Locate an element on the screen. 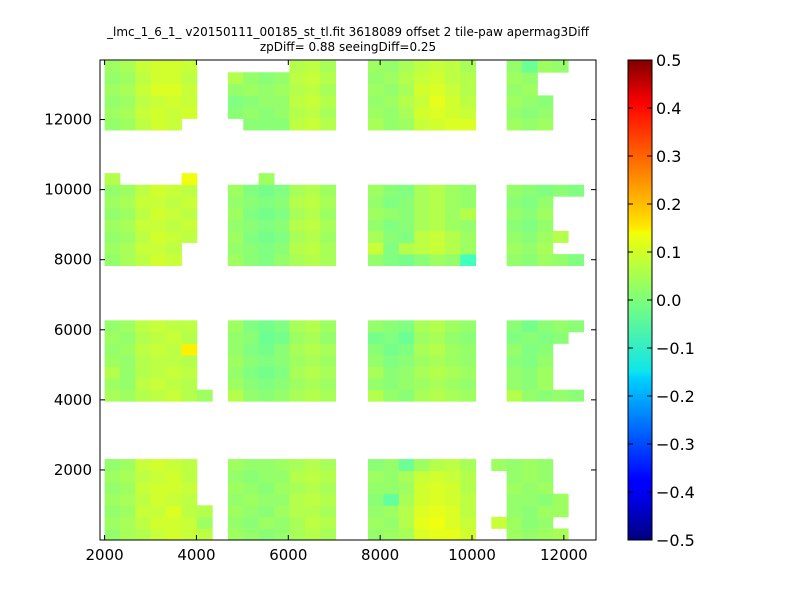 The height and width of the screenshot is (600, 800). colorbar-tick-label: 0.3 is located at coordinates (668, 156).